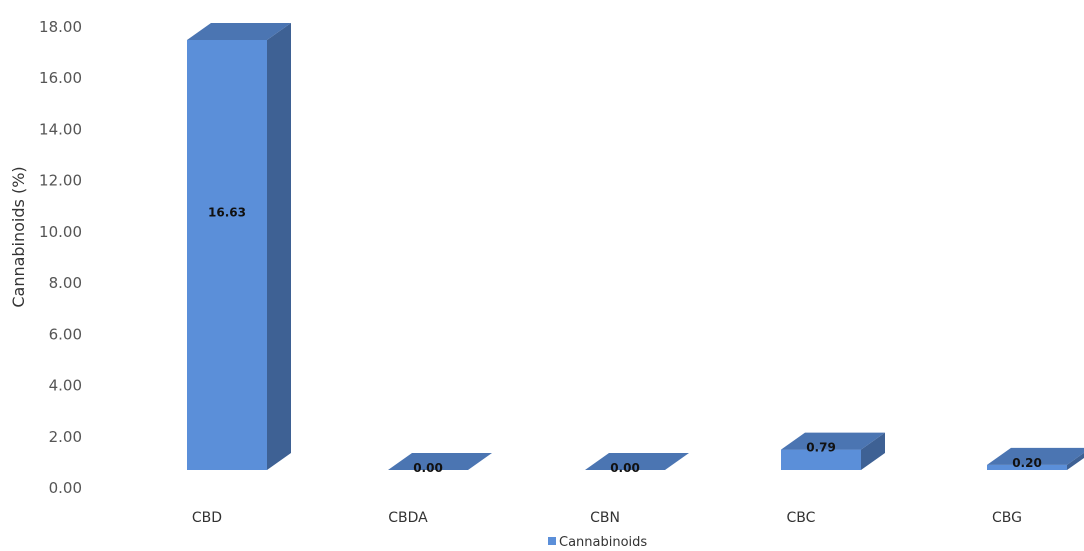  Describe the element at coordinates (65, 283) in the screenshot. I see `y-tick-label: 8.00` at that location.